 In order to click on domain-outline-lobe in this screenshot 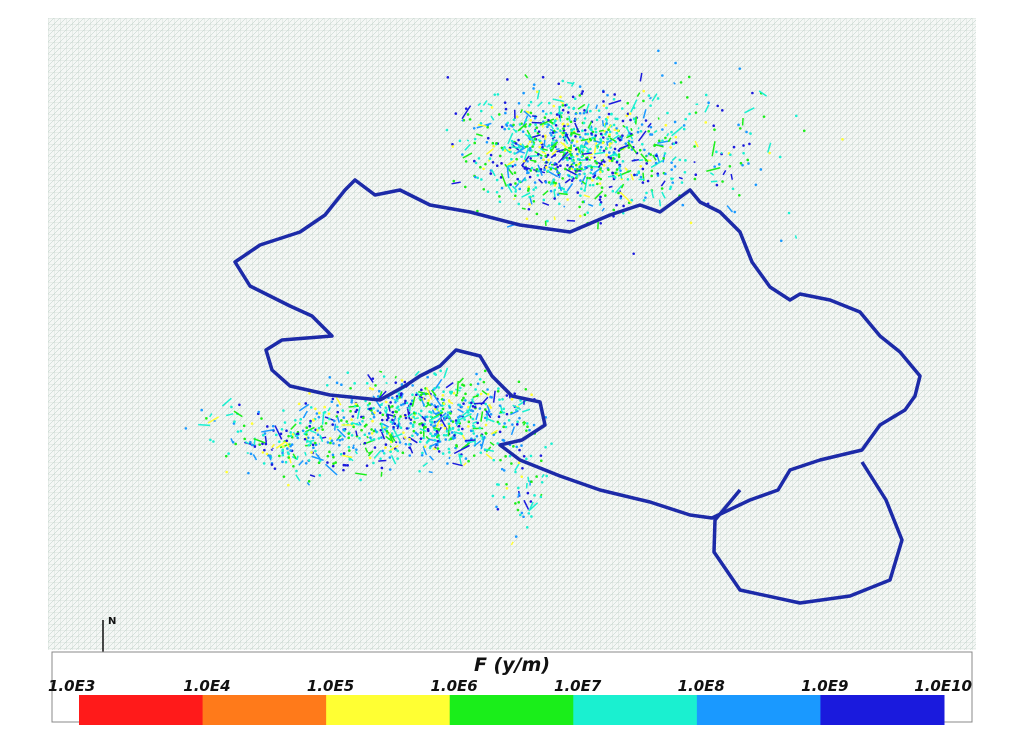, I will do `click(808, 533)`.